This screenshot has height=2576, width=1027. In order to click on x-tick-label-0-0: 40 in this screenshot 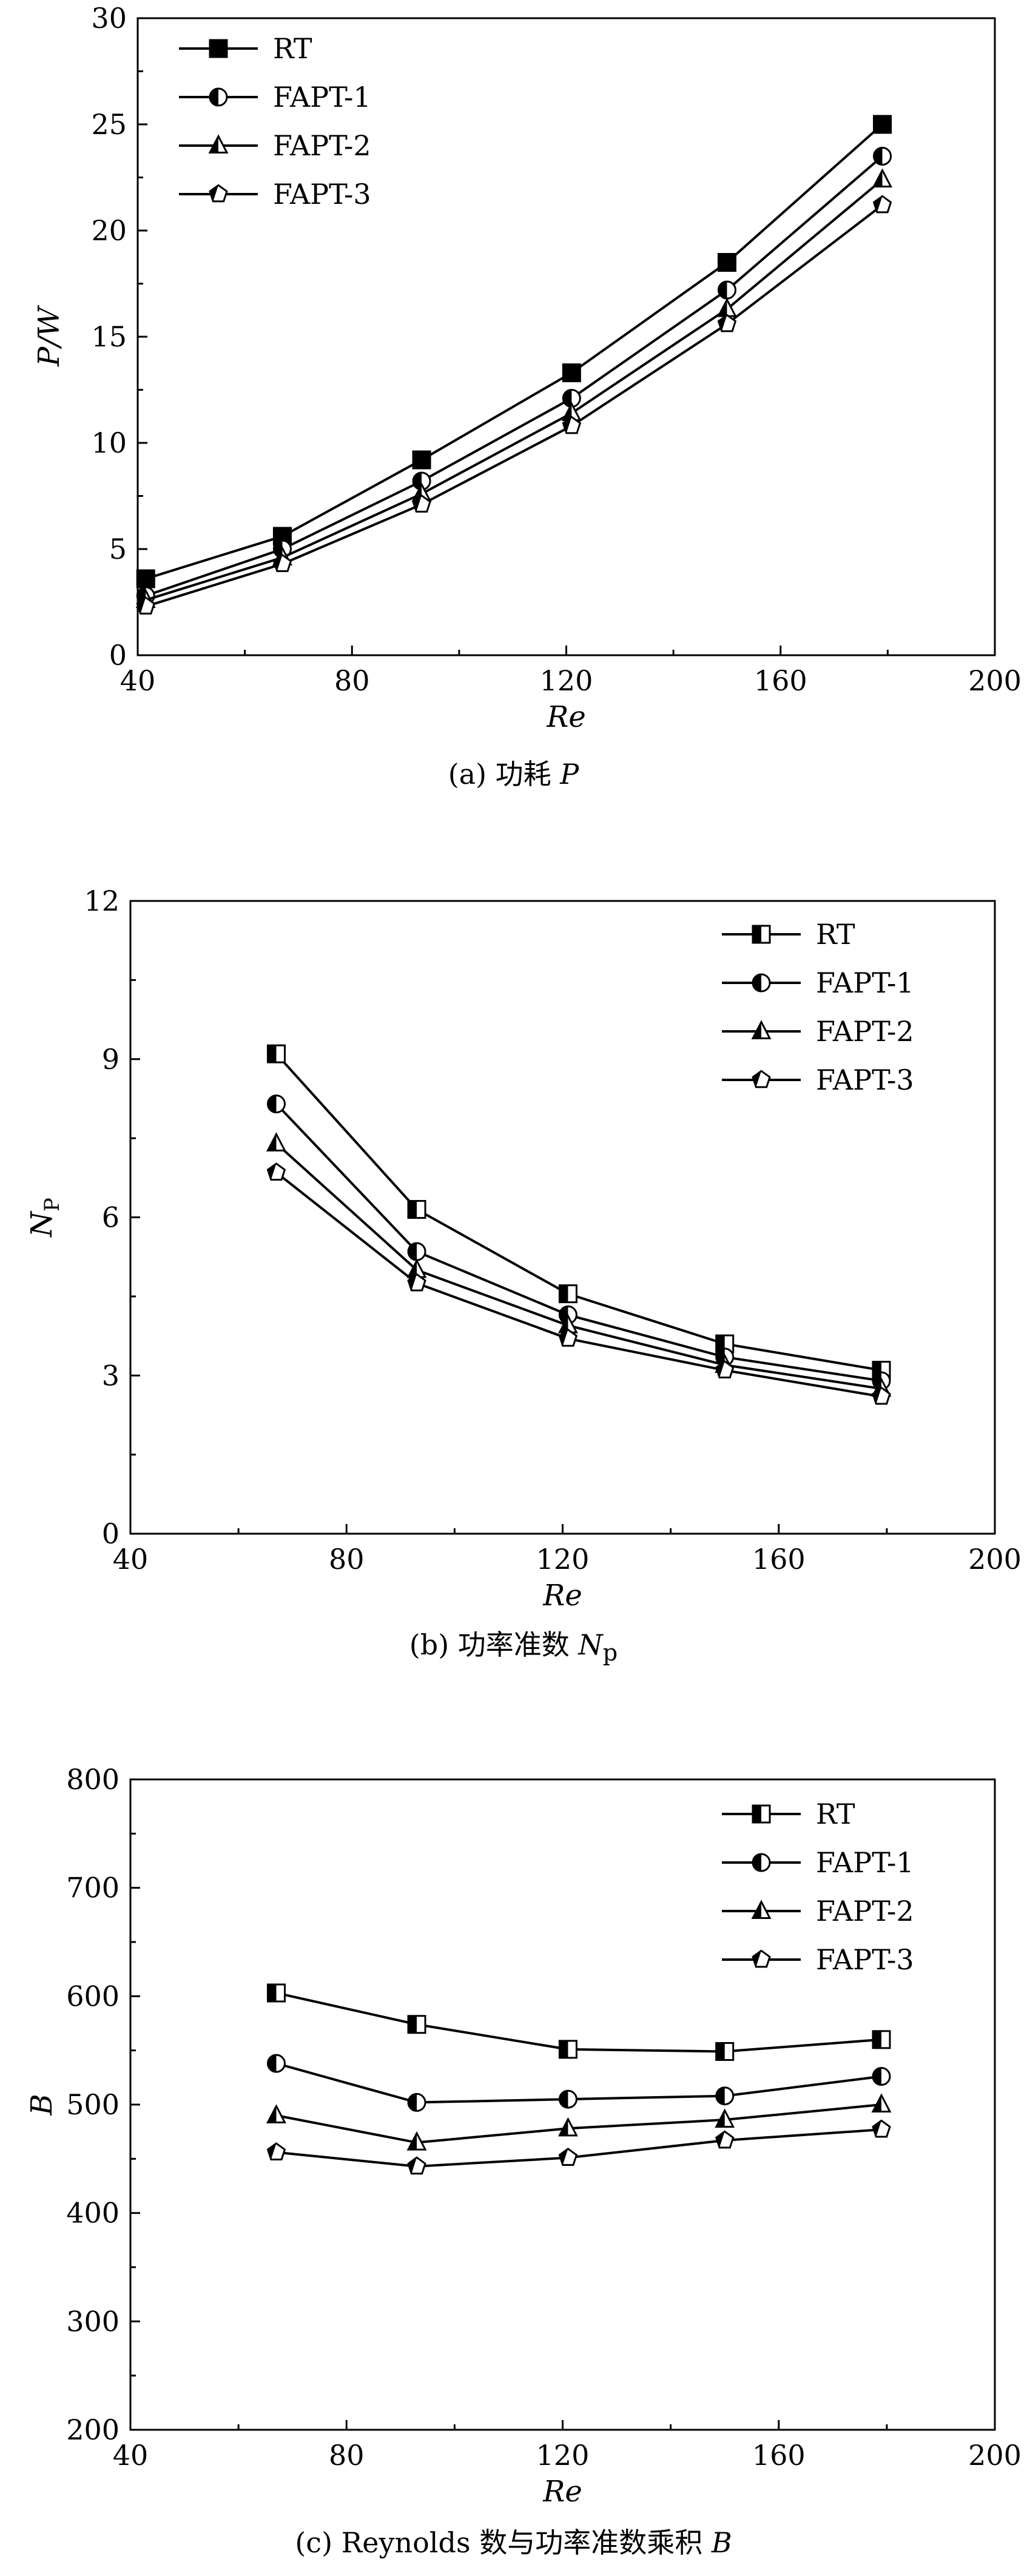, I will do `click(138, 680)`.